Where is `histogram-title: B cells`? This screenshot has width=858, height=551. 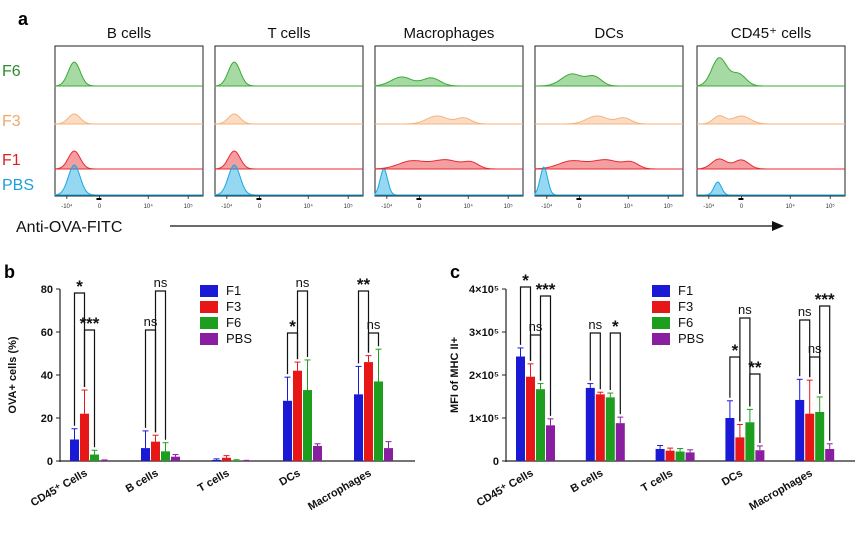
histogram-title: B cells is located at coordinates (129, 33).